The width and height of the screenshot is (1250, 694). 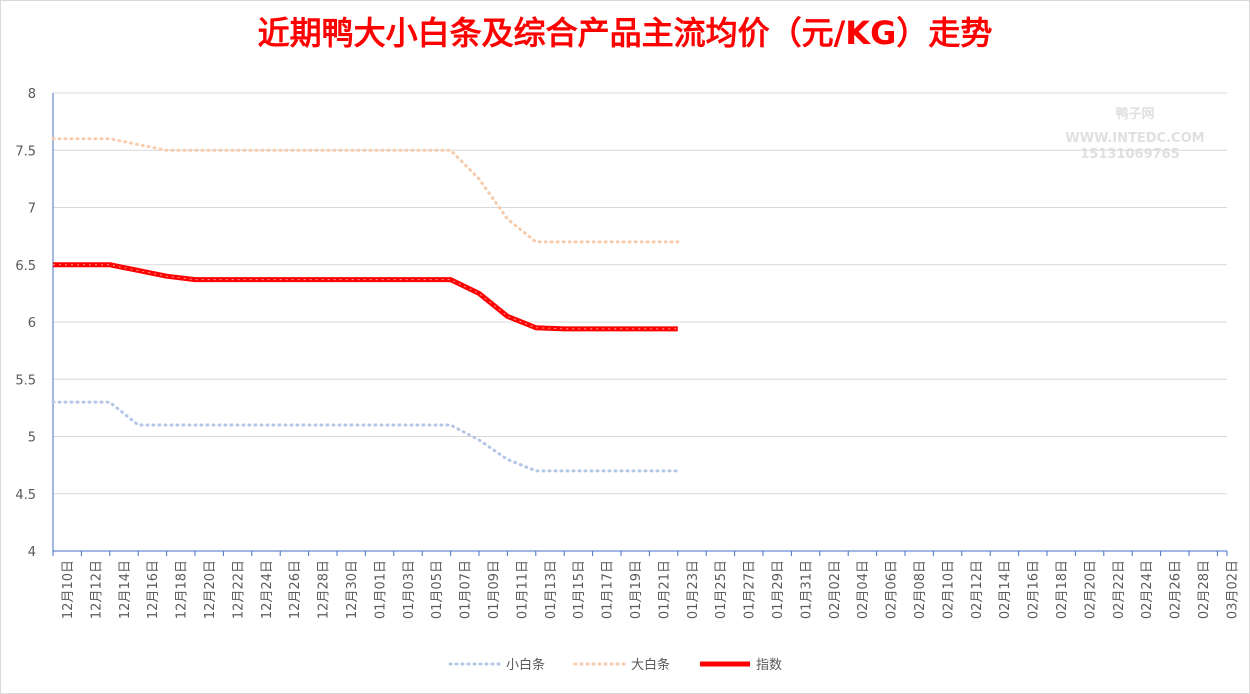 What do you see at coordinates (1134, 114) in the screenshot?
I see `watermark: 鸭子网` at bounding box center [1134, 114].